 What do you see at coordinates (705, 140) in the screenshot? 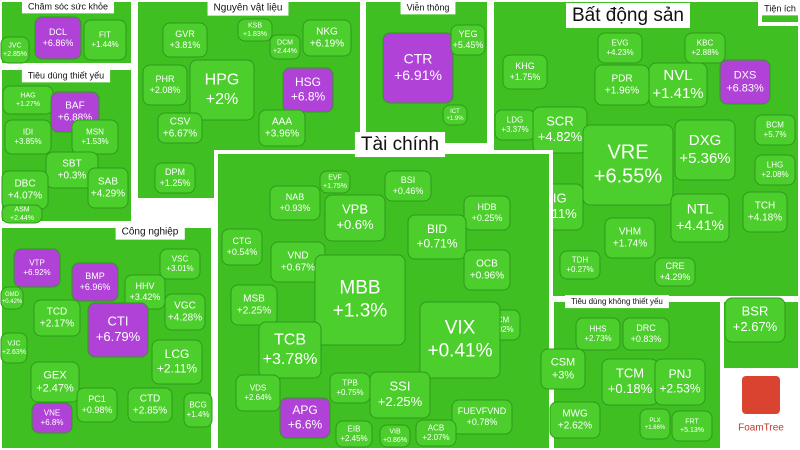
I see `cell-label: DXG` at bounding box center [705, 140].